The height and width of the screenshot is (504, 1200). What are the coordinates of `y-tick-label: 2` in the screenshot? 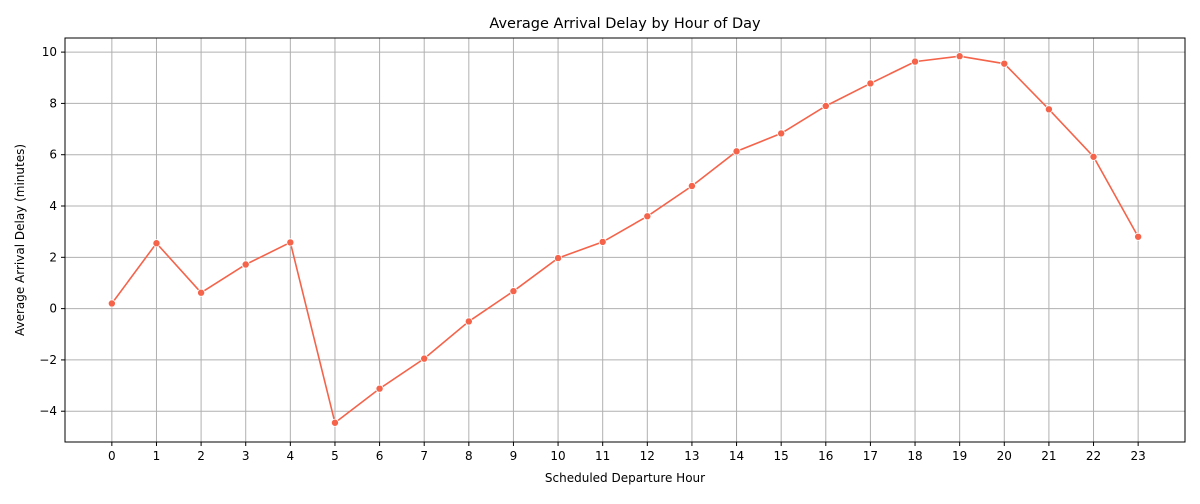 It's located at (53, 257).